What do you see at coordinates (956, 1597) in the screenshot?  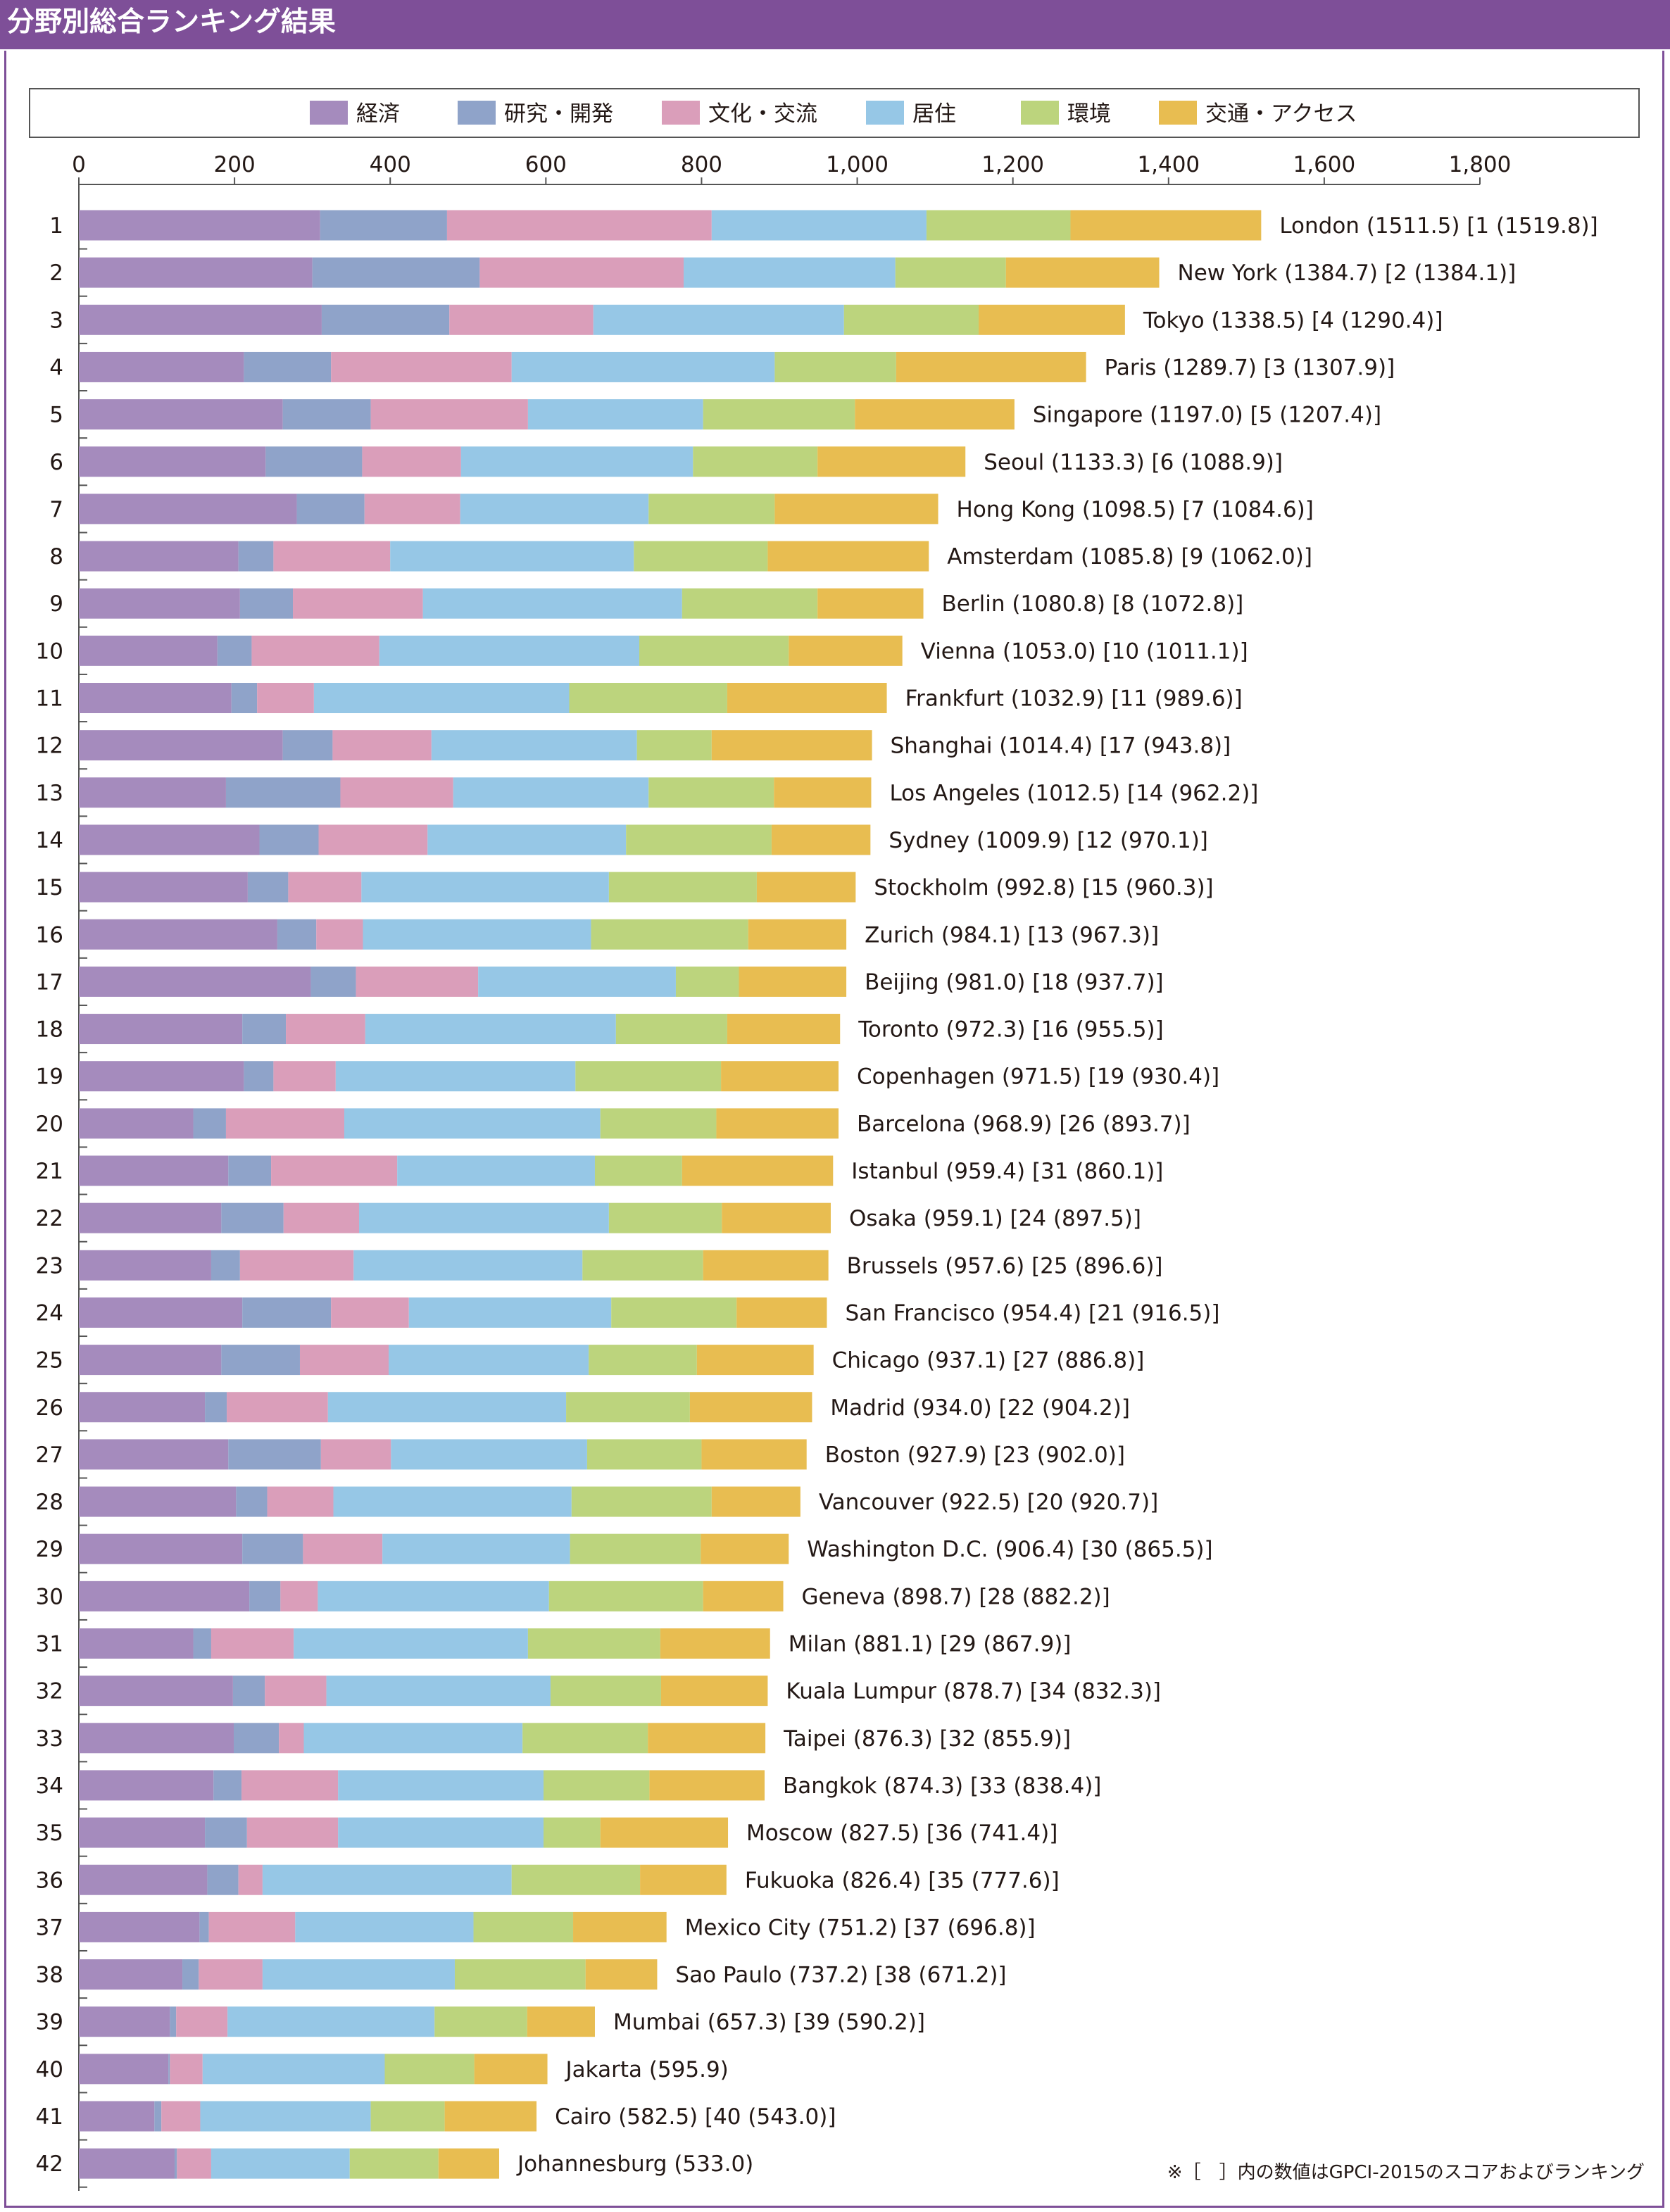 I see `bar-label: Geneva (898.7) [28 (882.2)]` at bounding box center [956, 1597].